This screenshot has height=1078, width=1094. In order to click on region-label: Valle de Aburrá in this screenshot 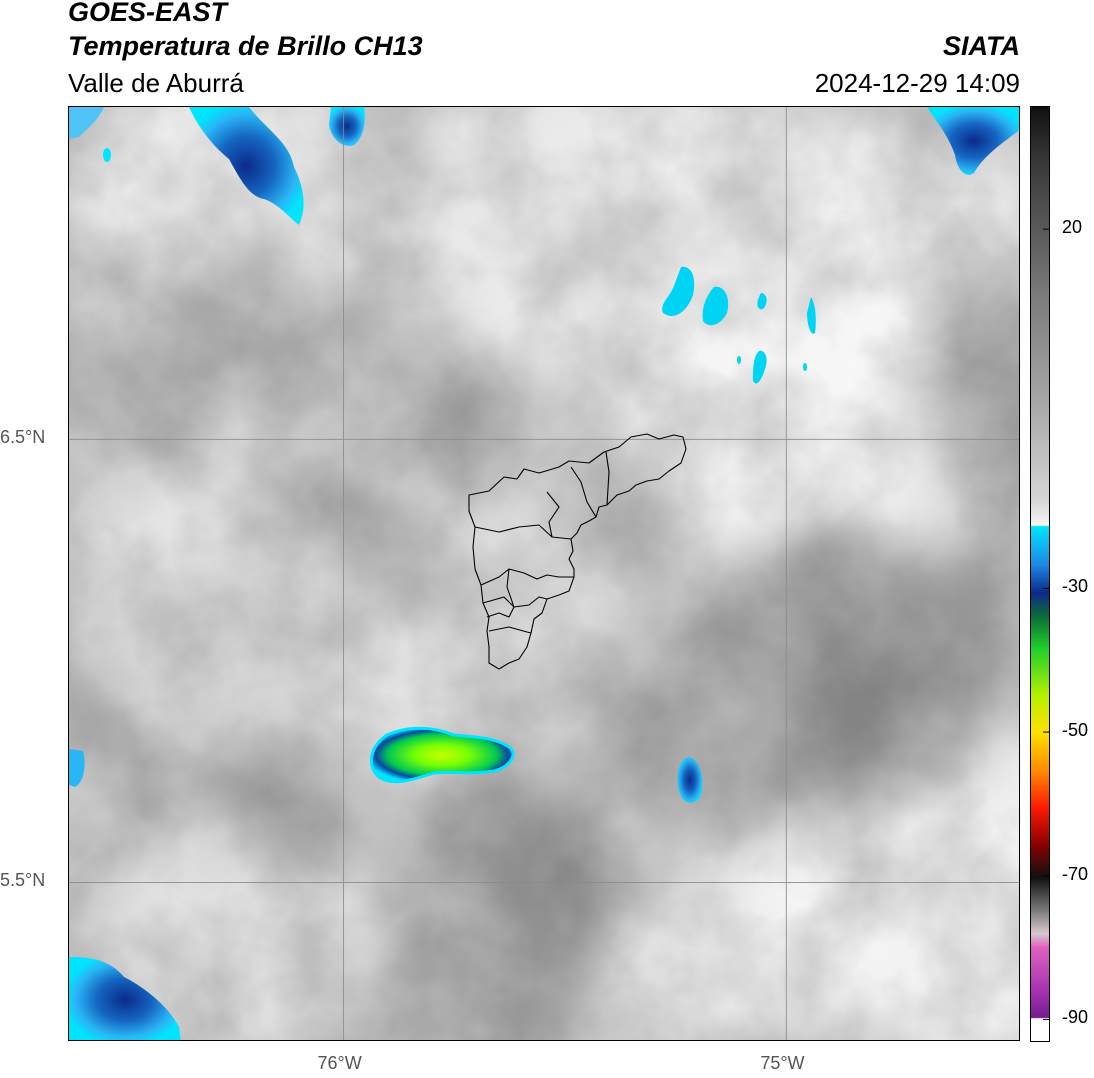, I will do `click(156, 83)`.